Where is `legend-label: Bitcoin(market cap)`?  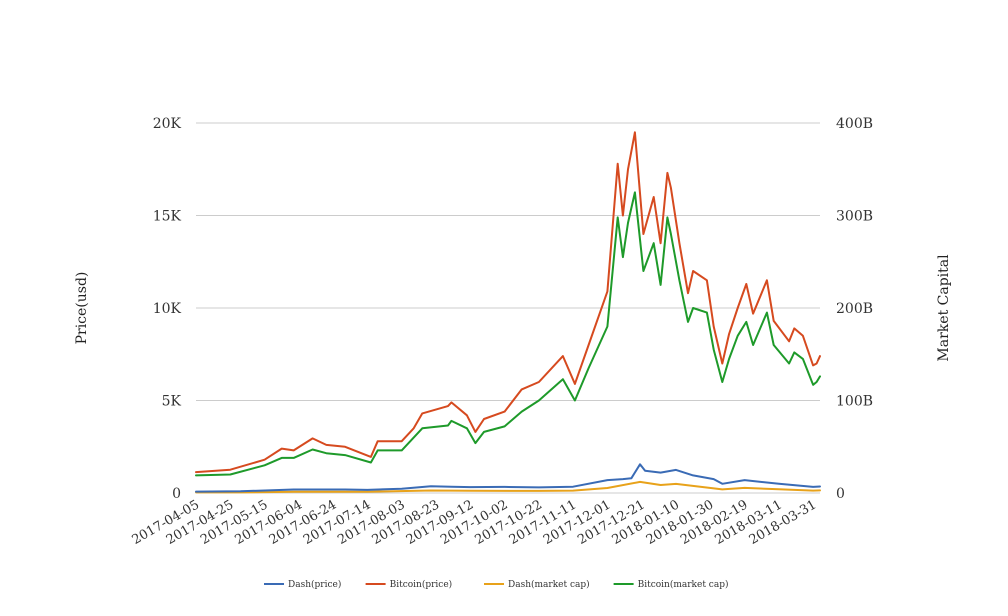 legend-label: Bitcoin(market cap) is located at coordinates (683, 584).